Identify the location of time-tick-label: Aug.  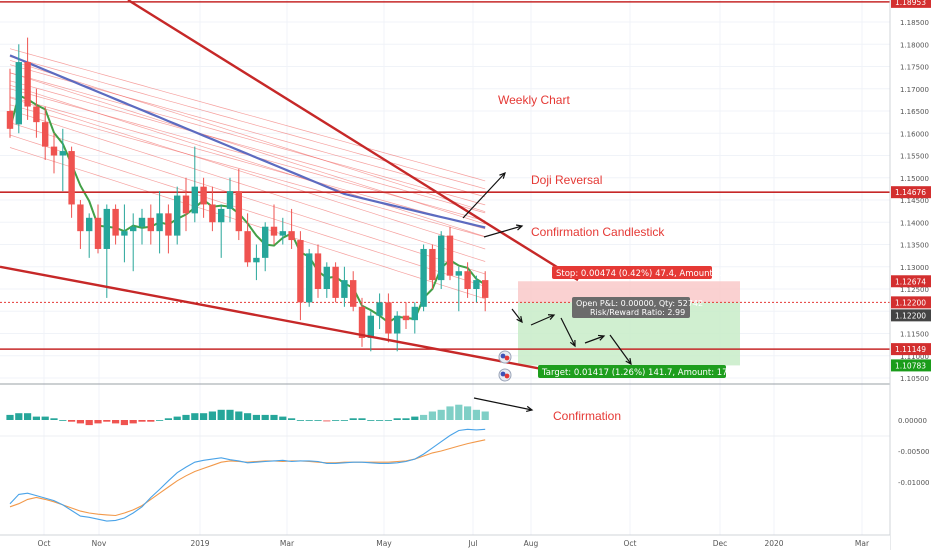
(531, 543).